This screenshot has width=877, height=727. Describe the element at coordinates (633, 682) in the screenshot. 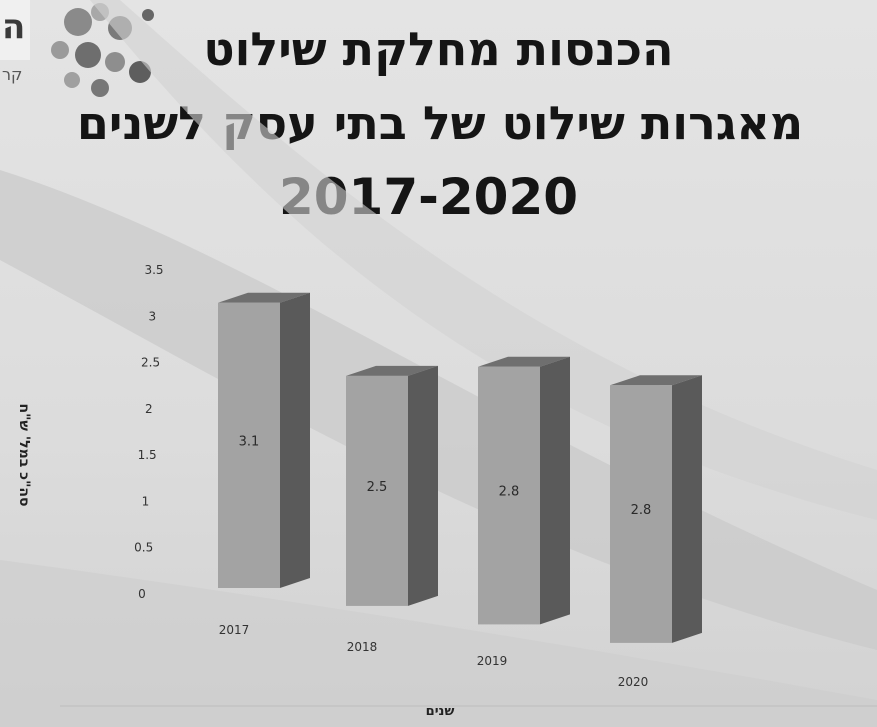

I see `x-tick-label: 2020` at that location.